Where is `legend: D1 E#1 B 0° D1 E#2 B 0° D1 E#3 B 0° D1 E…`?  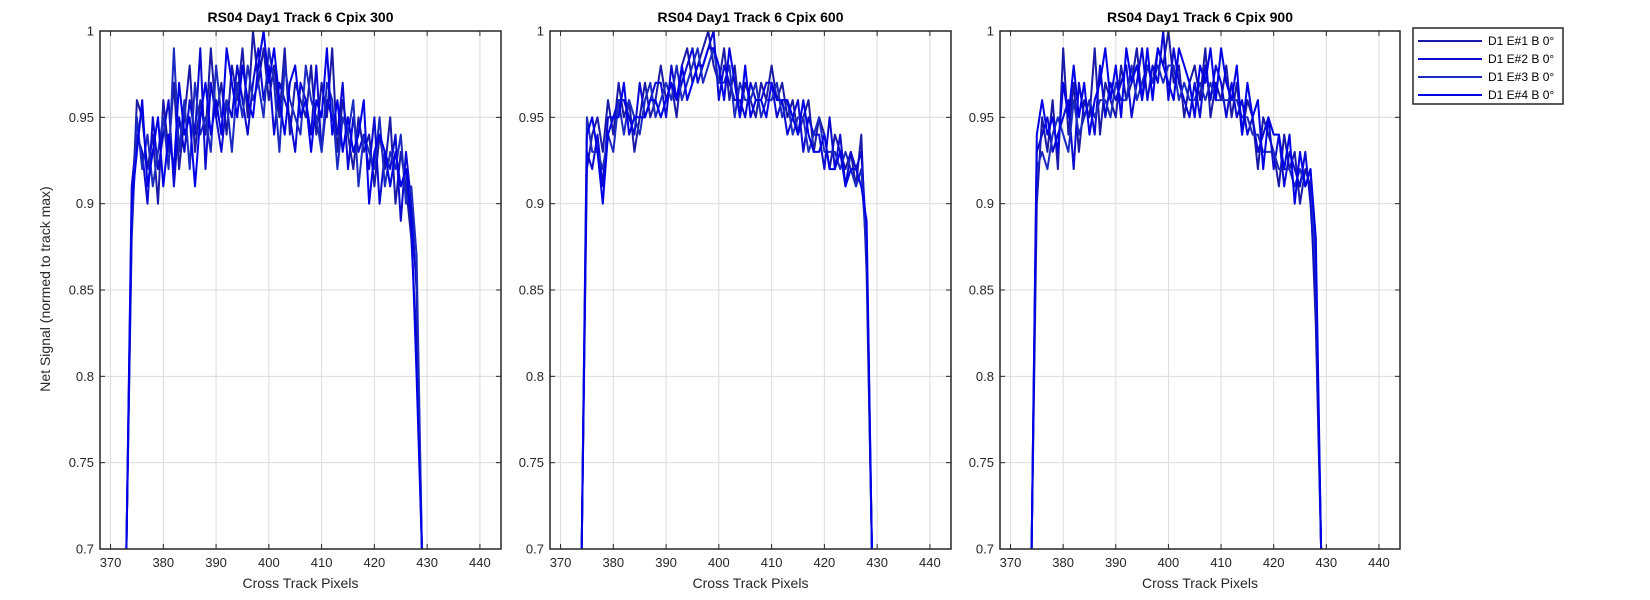
legend: D1 E#1 B 0° D1 E#2 B 0° D1 E#3 B 0° D1 E… is located at coordinates (1488, 66).